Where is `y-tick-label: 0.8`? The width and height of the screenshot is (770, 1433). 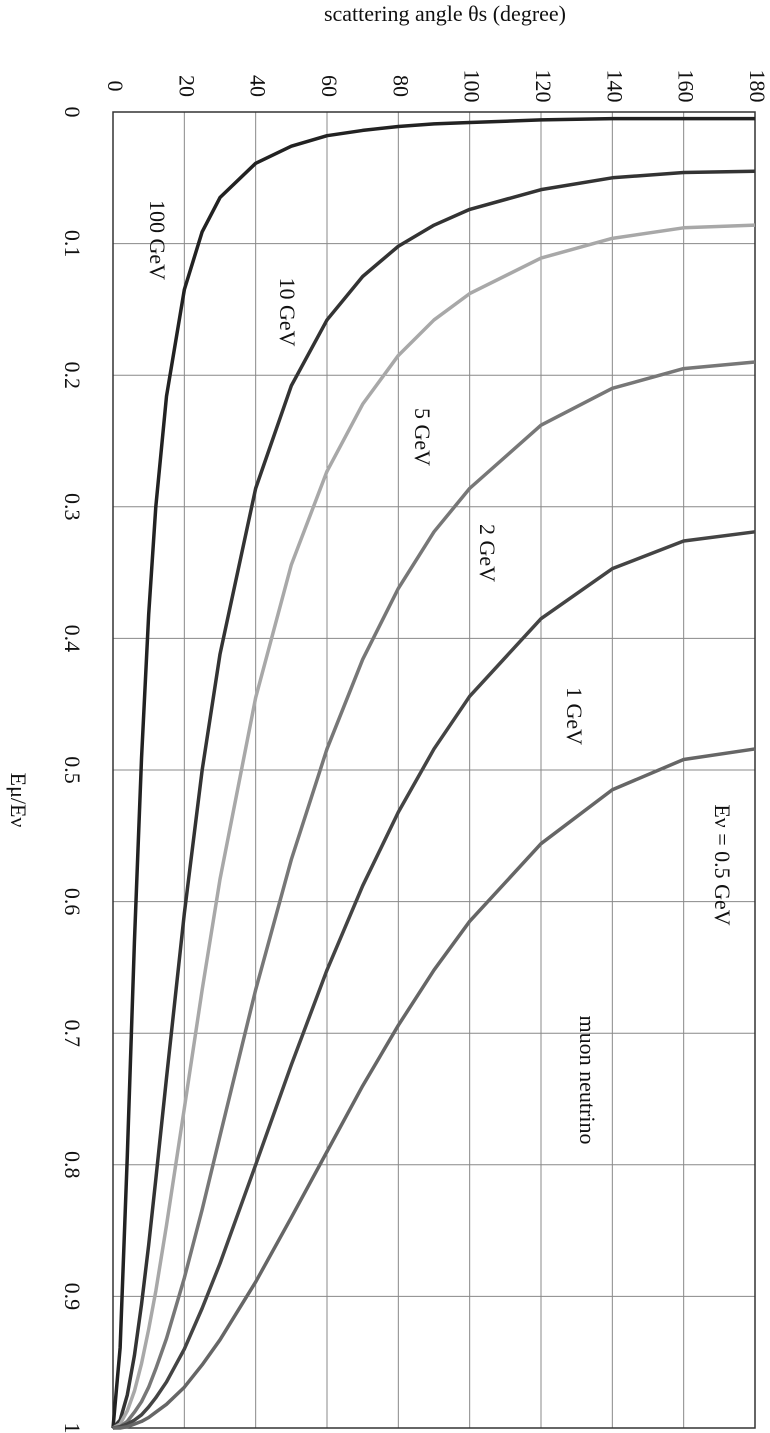 y-tick-label: 0.8 is located at coordinates (72, 1165).